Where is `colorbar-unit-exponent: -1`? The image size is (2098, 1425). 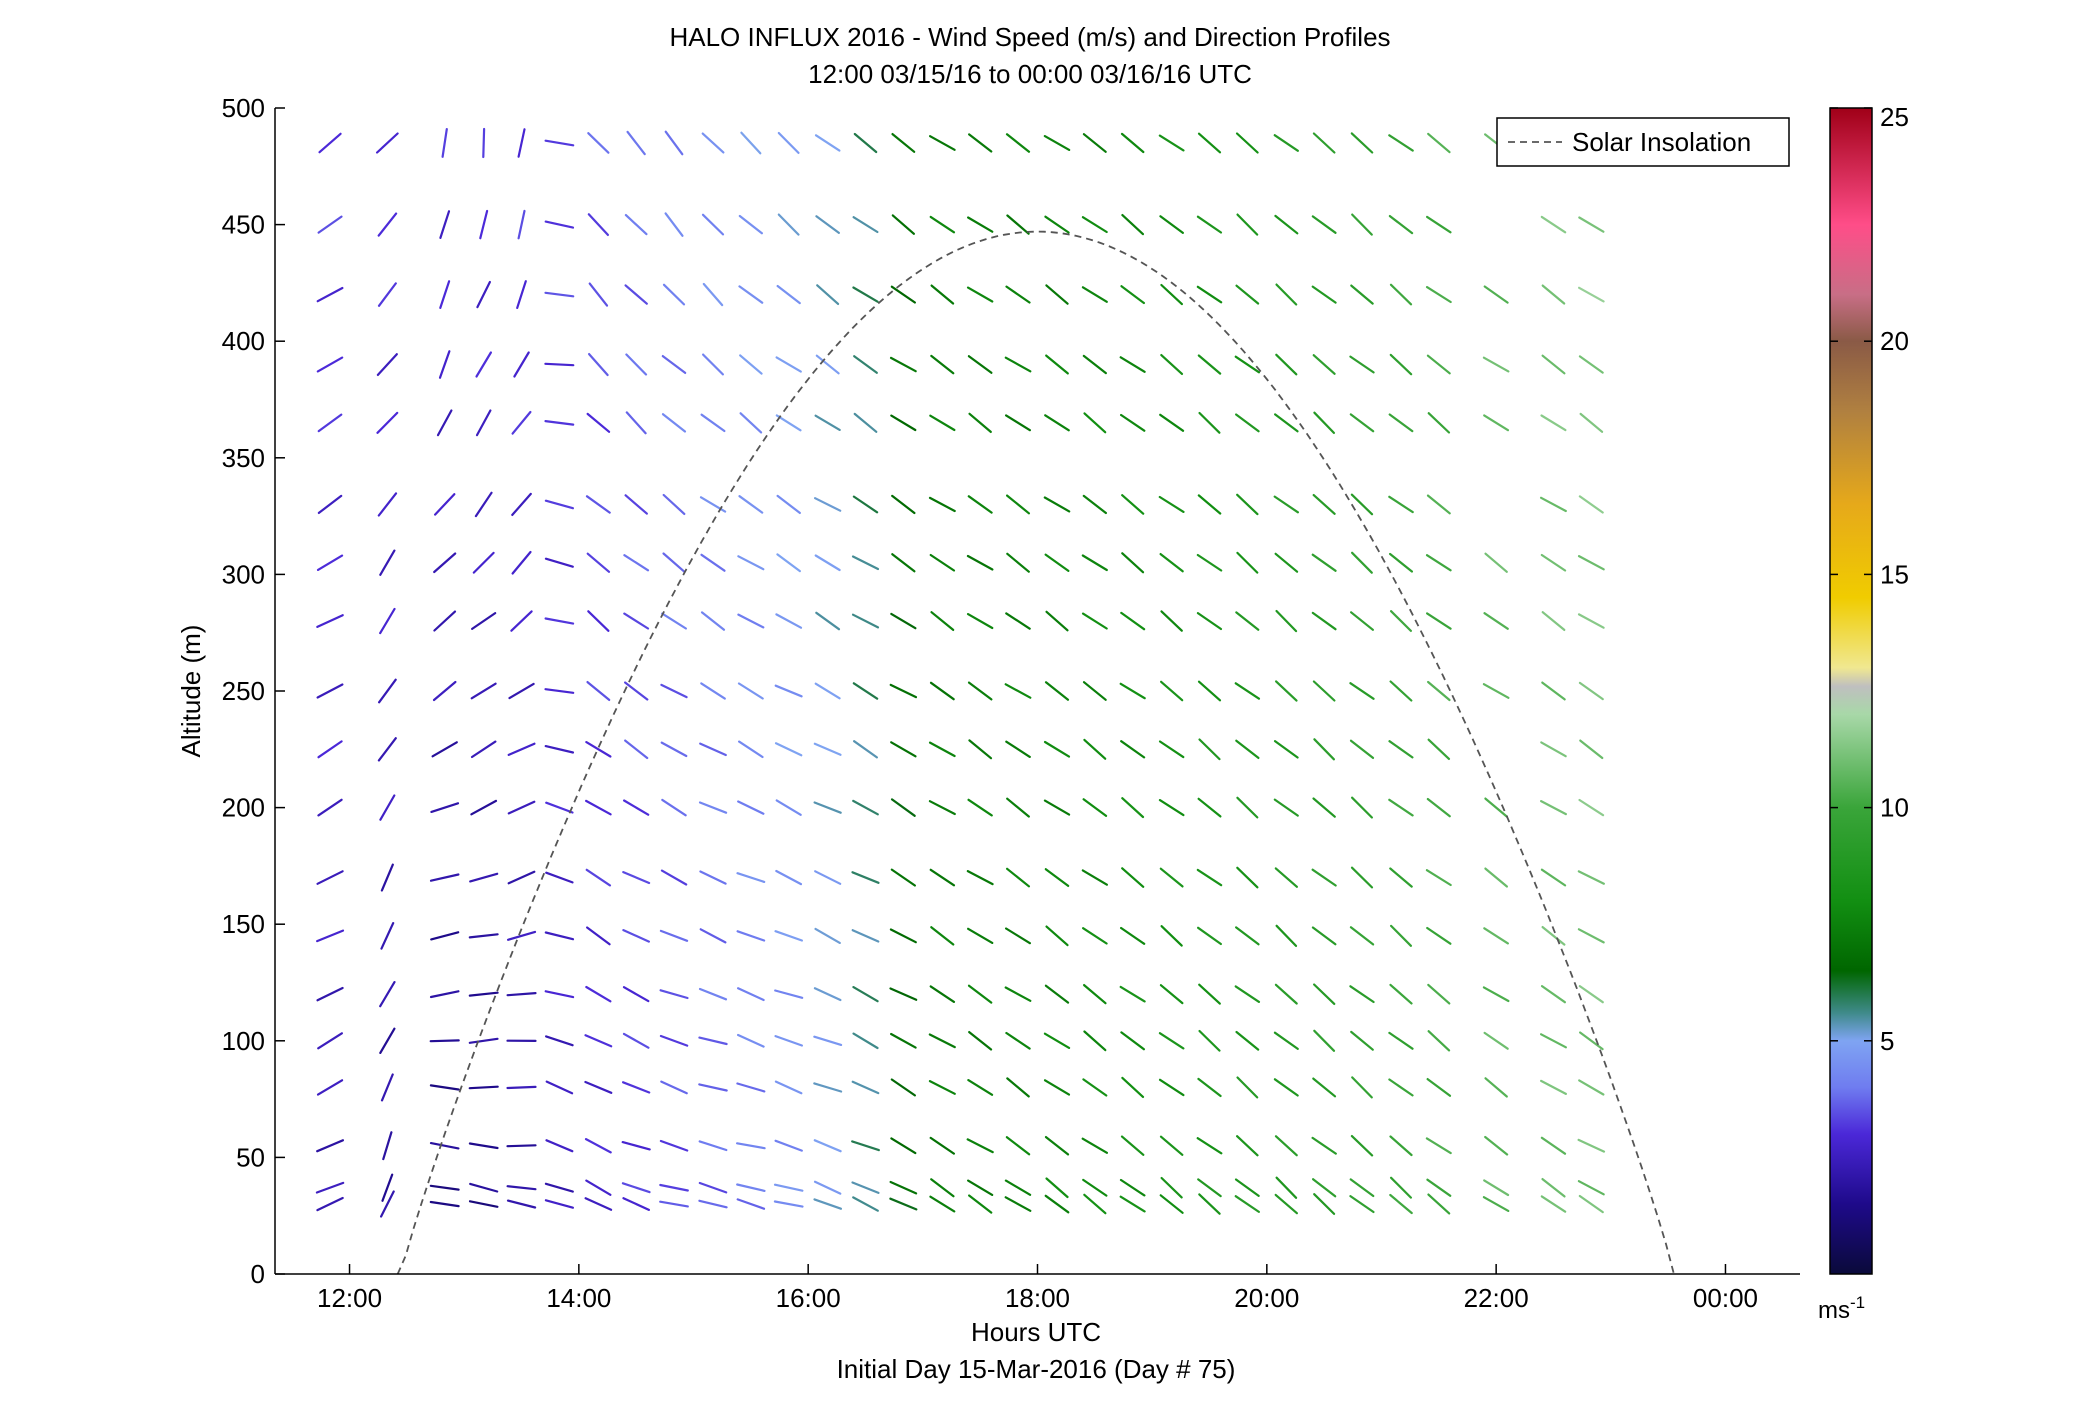
colorbar-unit-exponent: -1 is located at coordinates (1857, 1302).